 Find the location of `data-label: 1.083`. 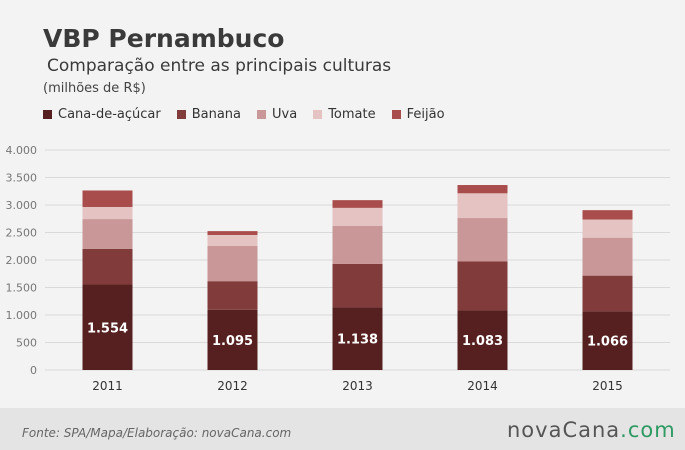

data-label: 1.083 is located at coordinates (482, 341).